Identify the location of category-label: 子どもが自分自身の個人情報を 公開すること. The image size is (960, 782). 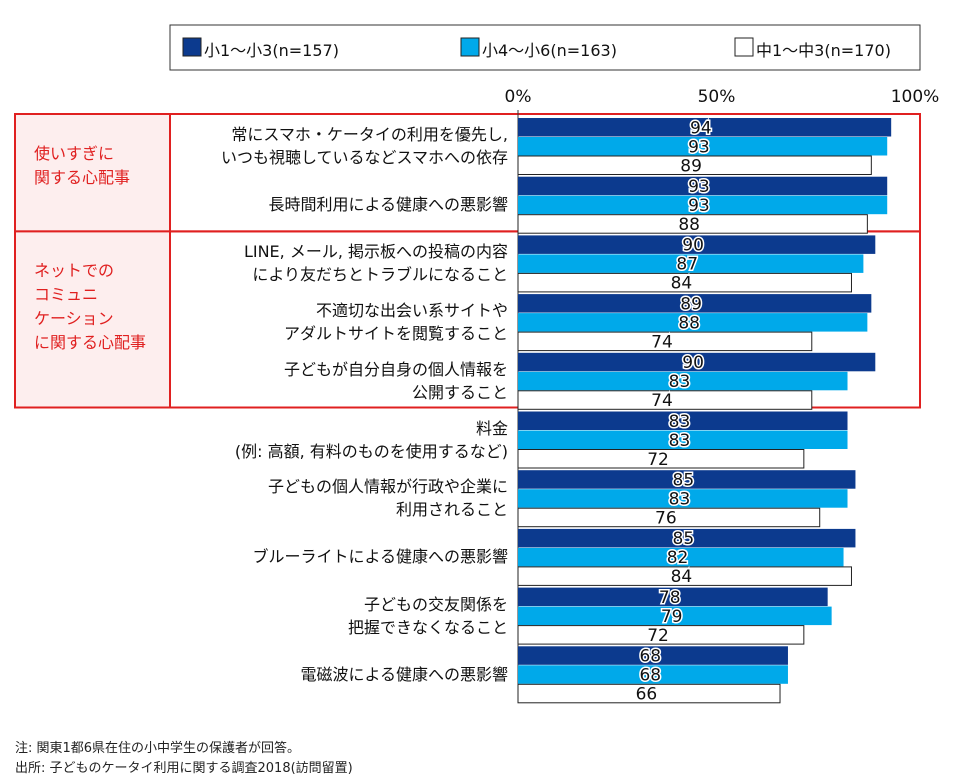
(395, 380).